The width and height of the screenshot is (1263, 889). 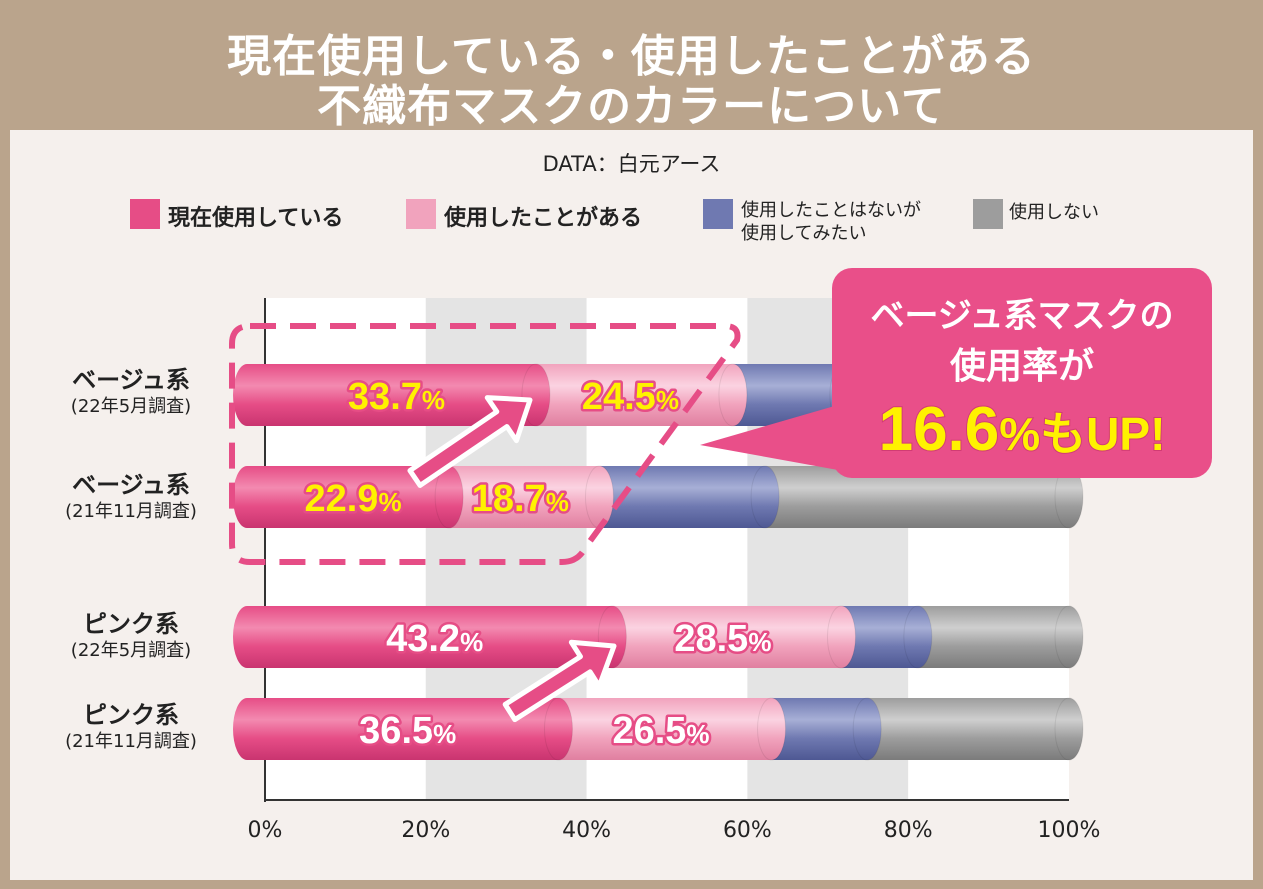 I want to click on data-label-0-0: 33.7%, so click(x=396, y=397).